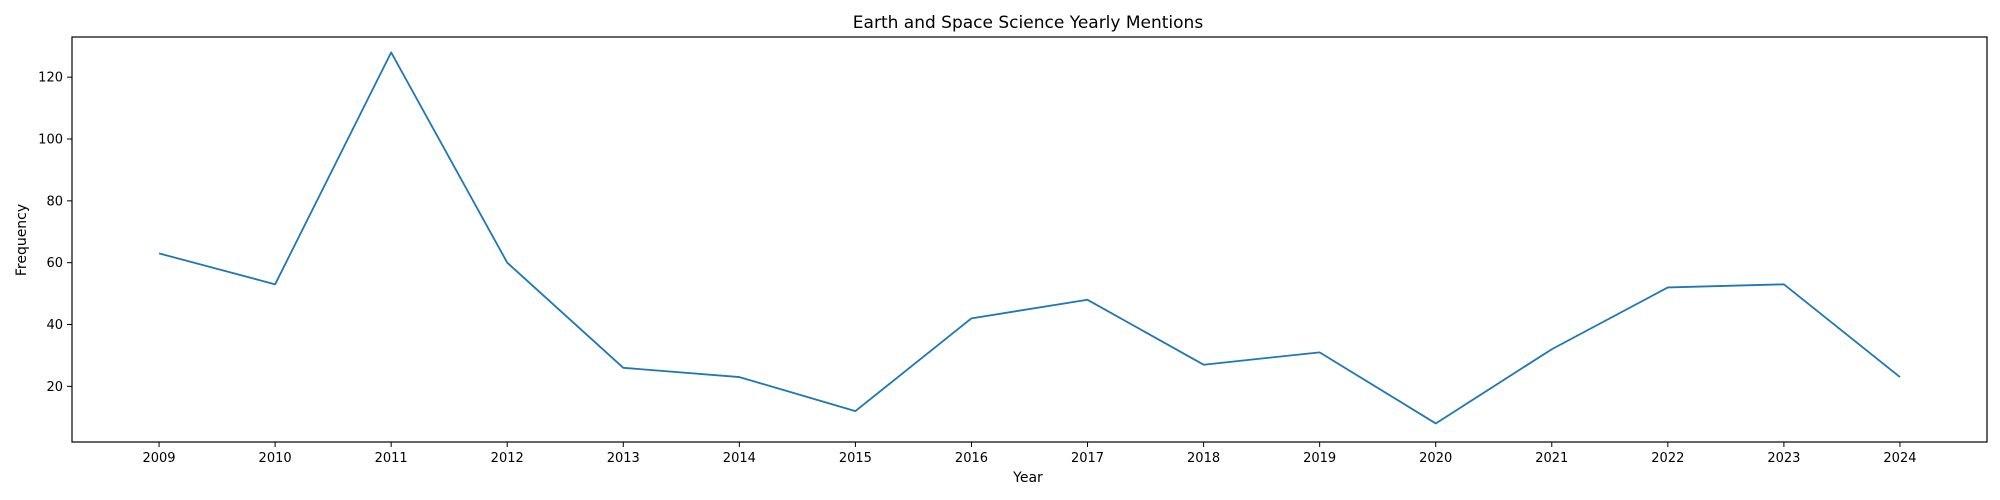 The height and width of the screenshot is (500, 2000). Describe the element at coordinates (158, 458) in the screenshot. I see `x-tick-label: 2009` at that location.